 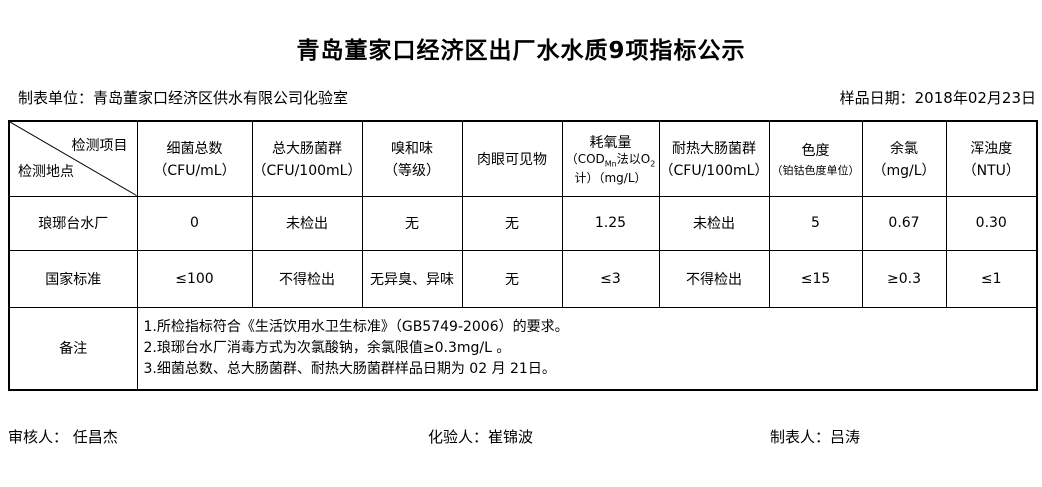 I want to click on row-label-standard: 国家标准, so click(x=73, y=278).